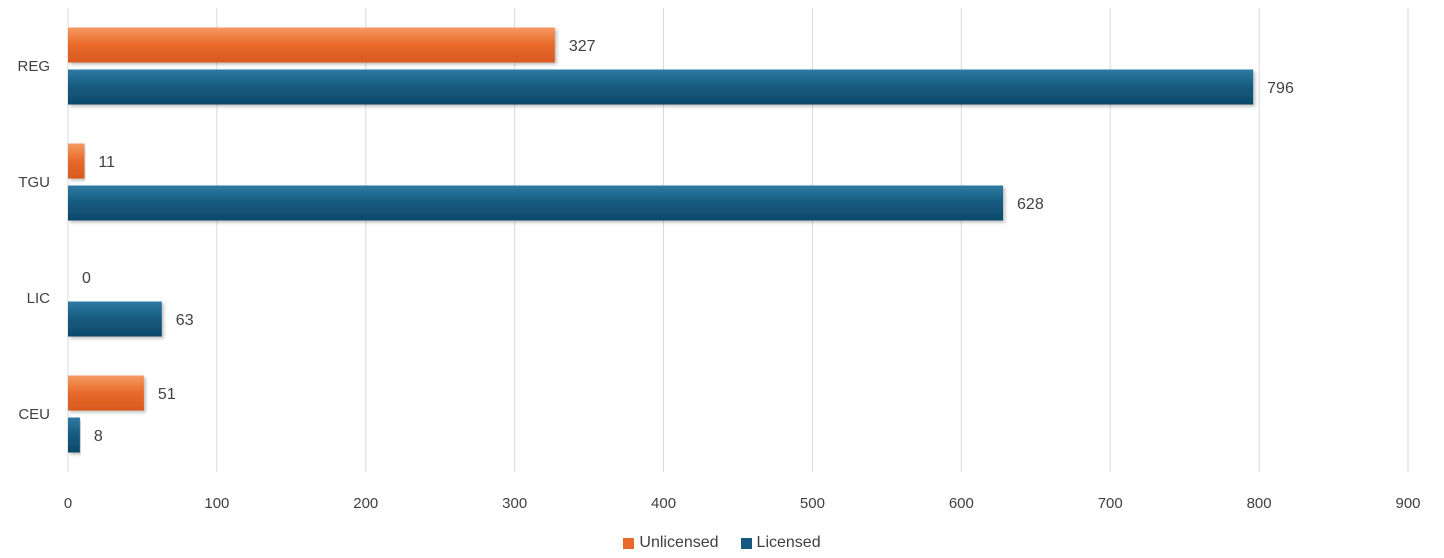 The height and width of the screenshot is (558, 1444). Describe the element at coordinates (39, 298) in the screenshot. I see `category-label-lic: LIC` at that location.